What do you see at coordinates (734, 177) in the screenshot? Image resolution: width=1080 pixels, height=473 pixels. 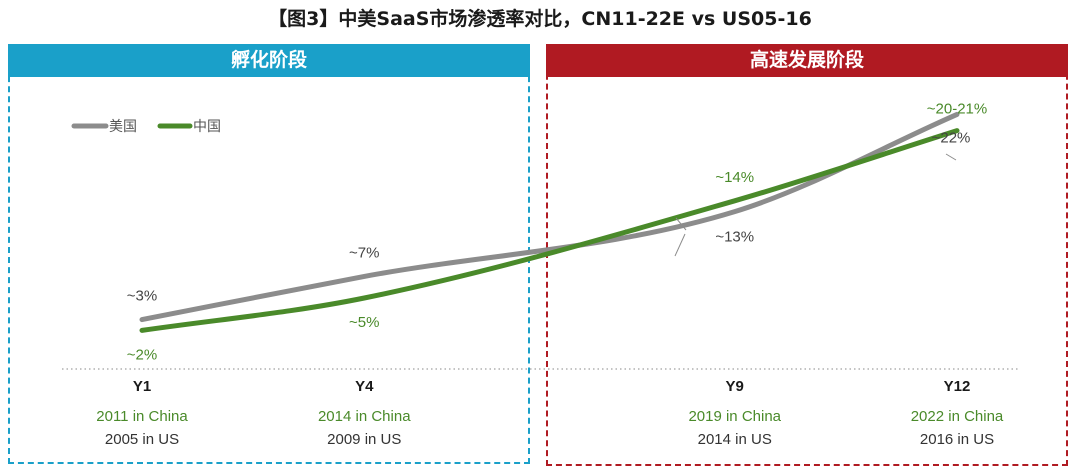 I see `china-data-label: ~14%` at bounding box center [734, 177].